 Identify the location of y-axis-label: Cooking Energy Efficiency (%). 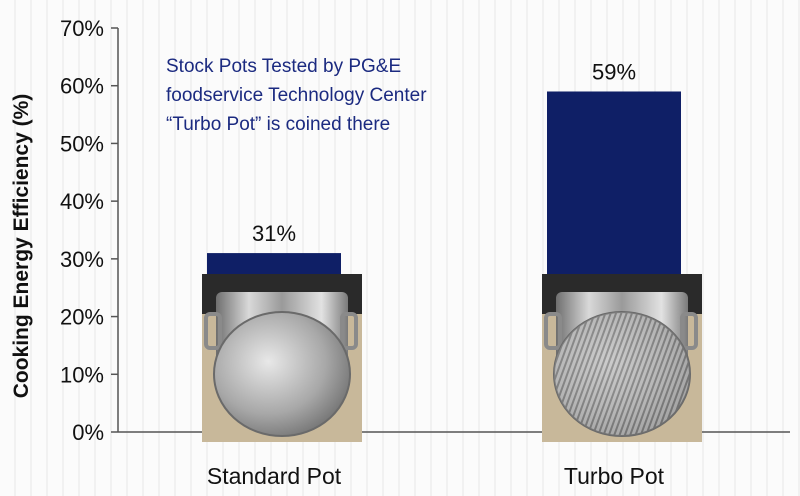
(21, 246).